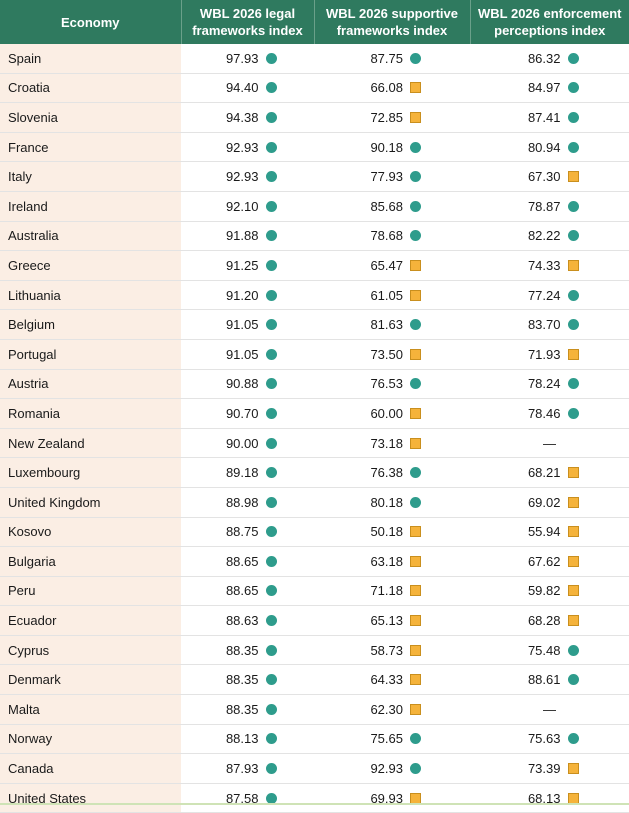  What do you see at coordinates (242, 206) in the screenshot?
I see `legal-value: 92.10` at bounding box center [242, 206].